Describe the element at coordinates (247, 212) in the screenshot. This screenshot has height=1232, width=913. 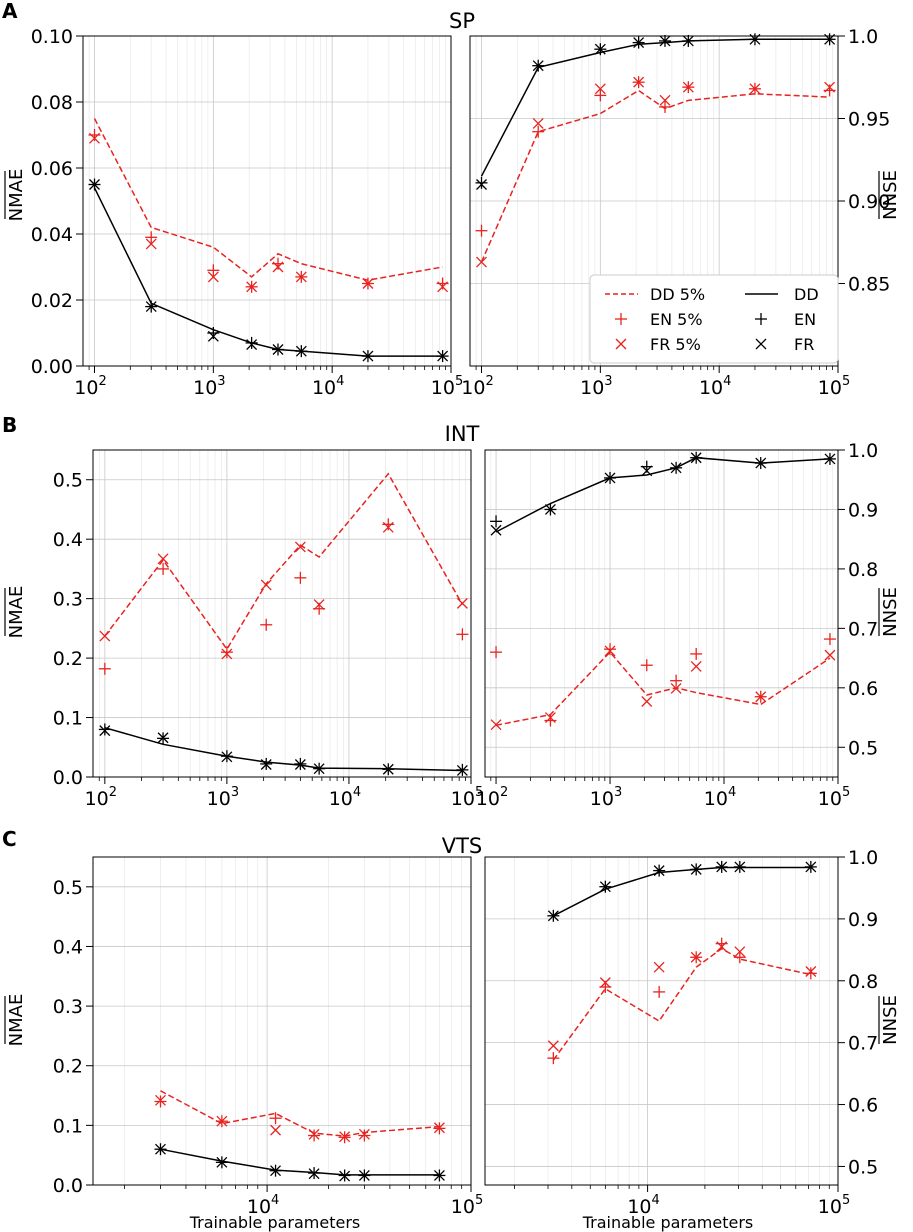
I see `plot-a-left: 10² 10³ 10⁴ 10⁵ 0.00 0.02 0.04 0.06 0.08 0.10` at that location.